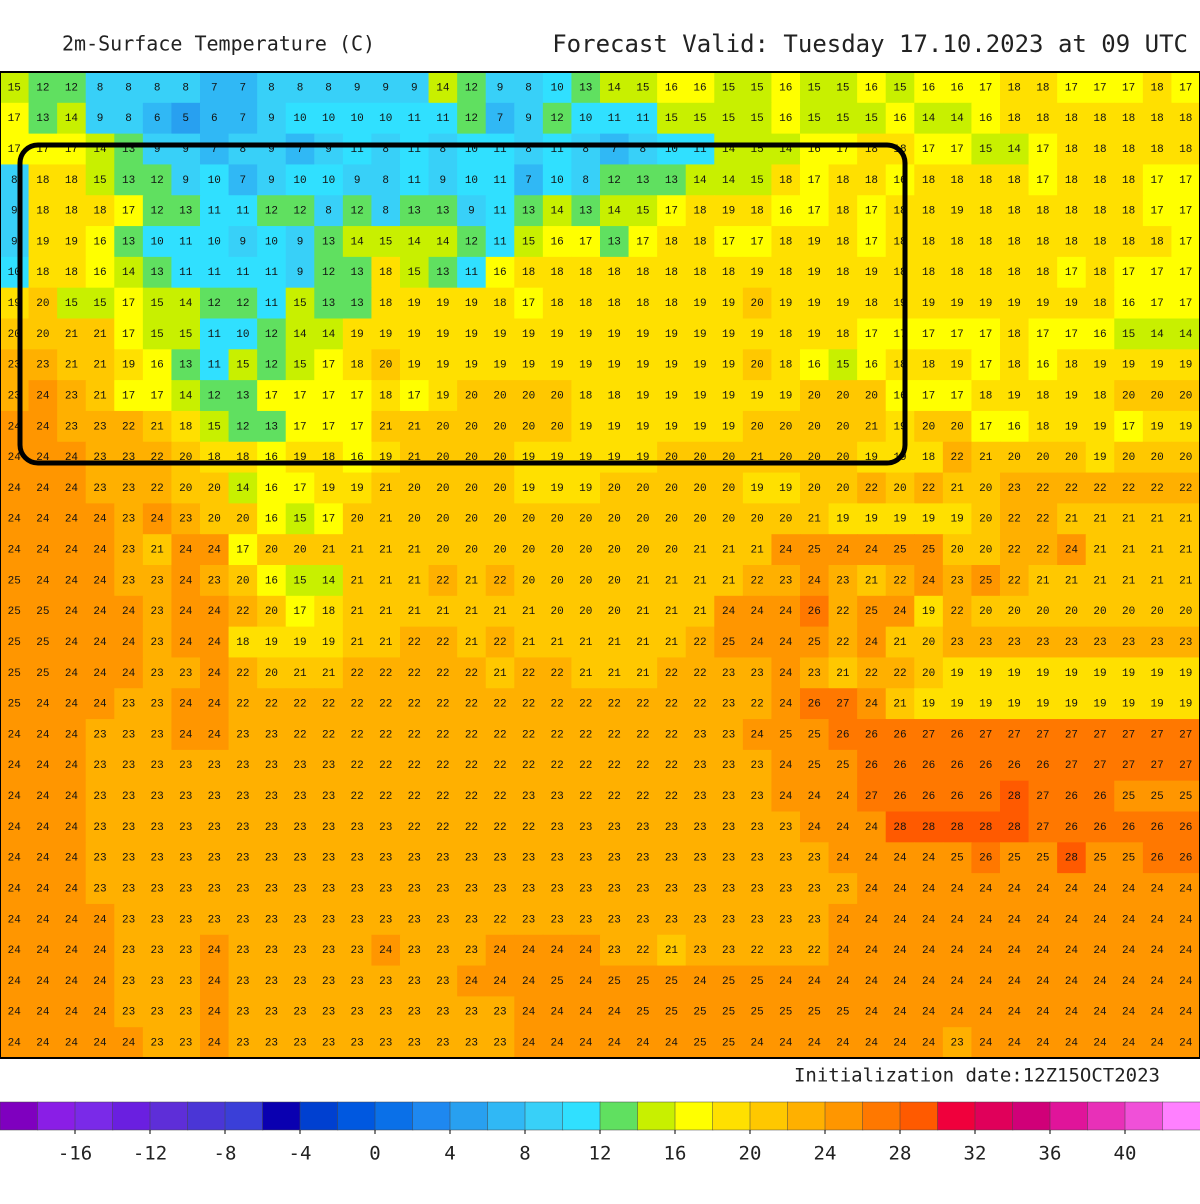 The width and height of the screenshot is (1200, 1204). What do you see at coordinates (619, 1116) in the screenshot?
I see `colorbar-segment` at bounding box center [619, 1116].